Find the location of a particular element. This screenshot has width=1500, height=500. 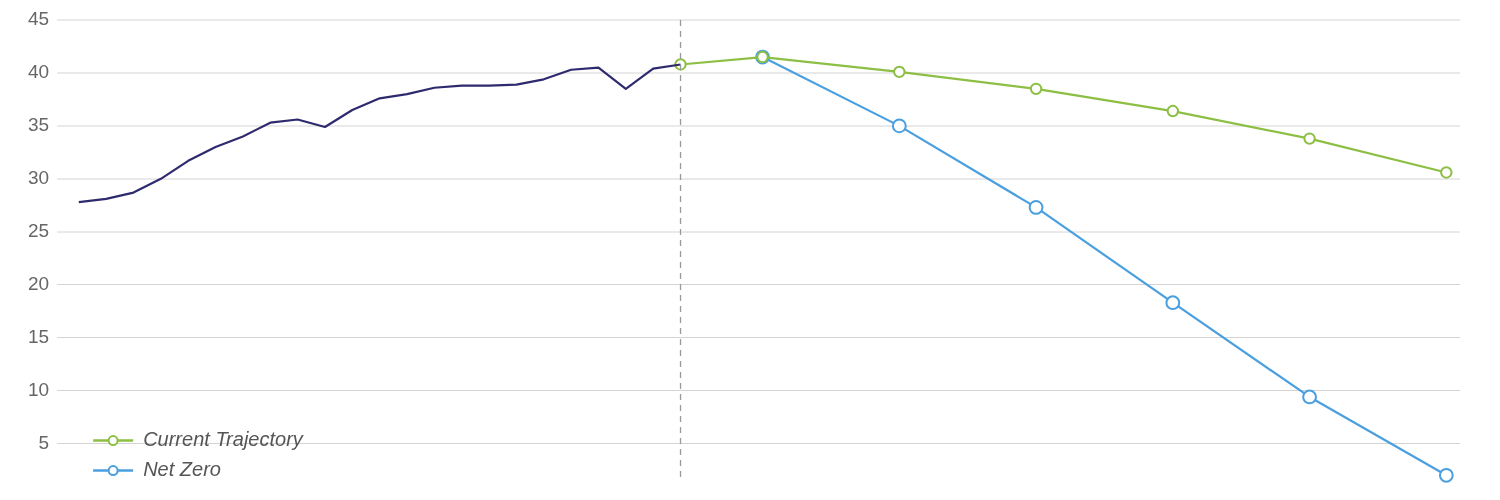

y-tick-label: 20 is located at coordinates (38, 283).